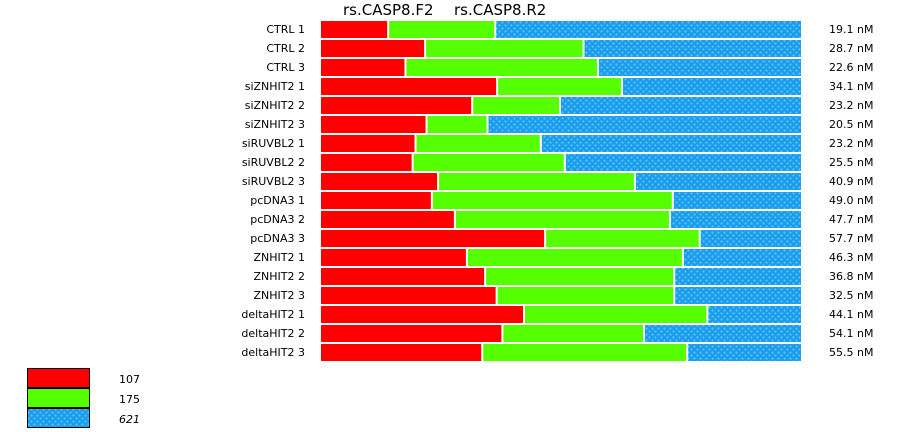  What do you see at coordinates (851, 124) in the screenshot?
I see `concentration-label: 20.5 nM` at bounding box center [851, 124].